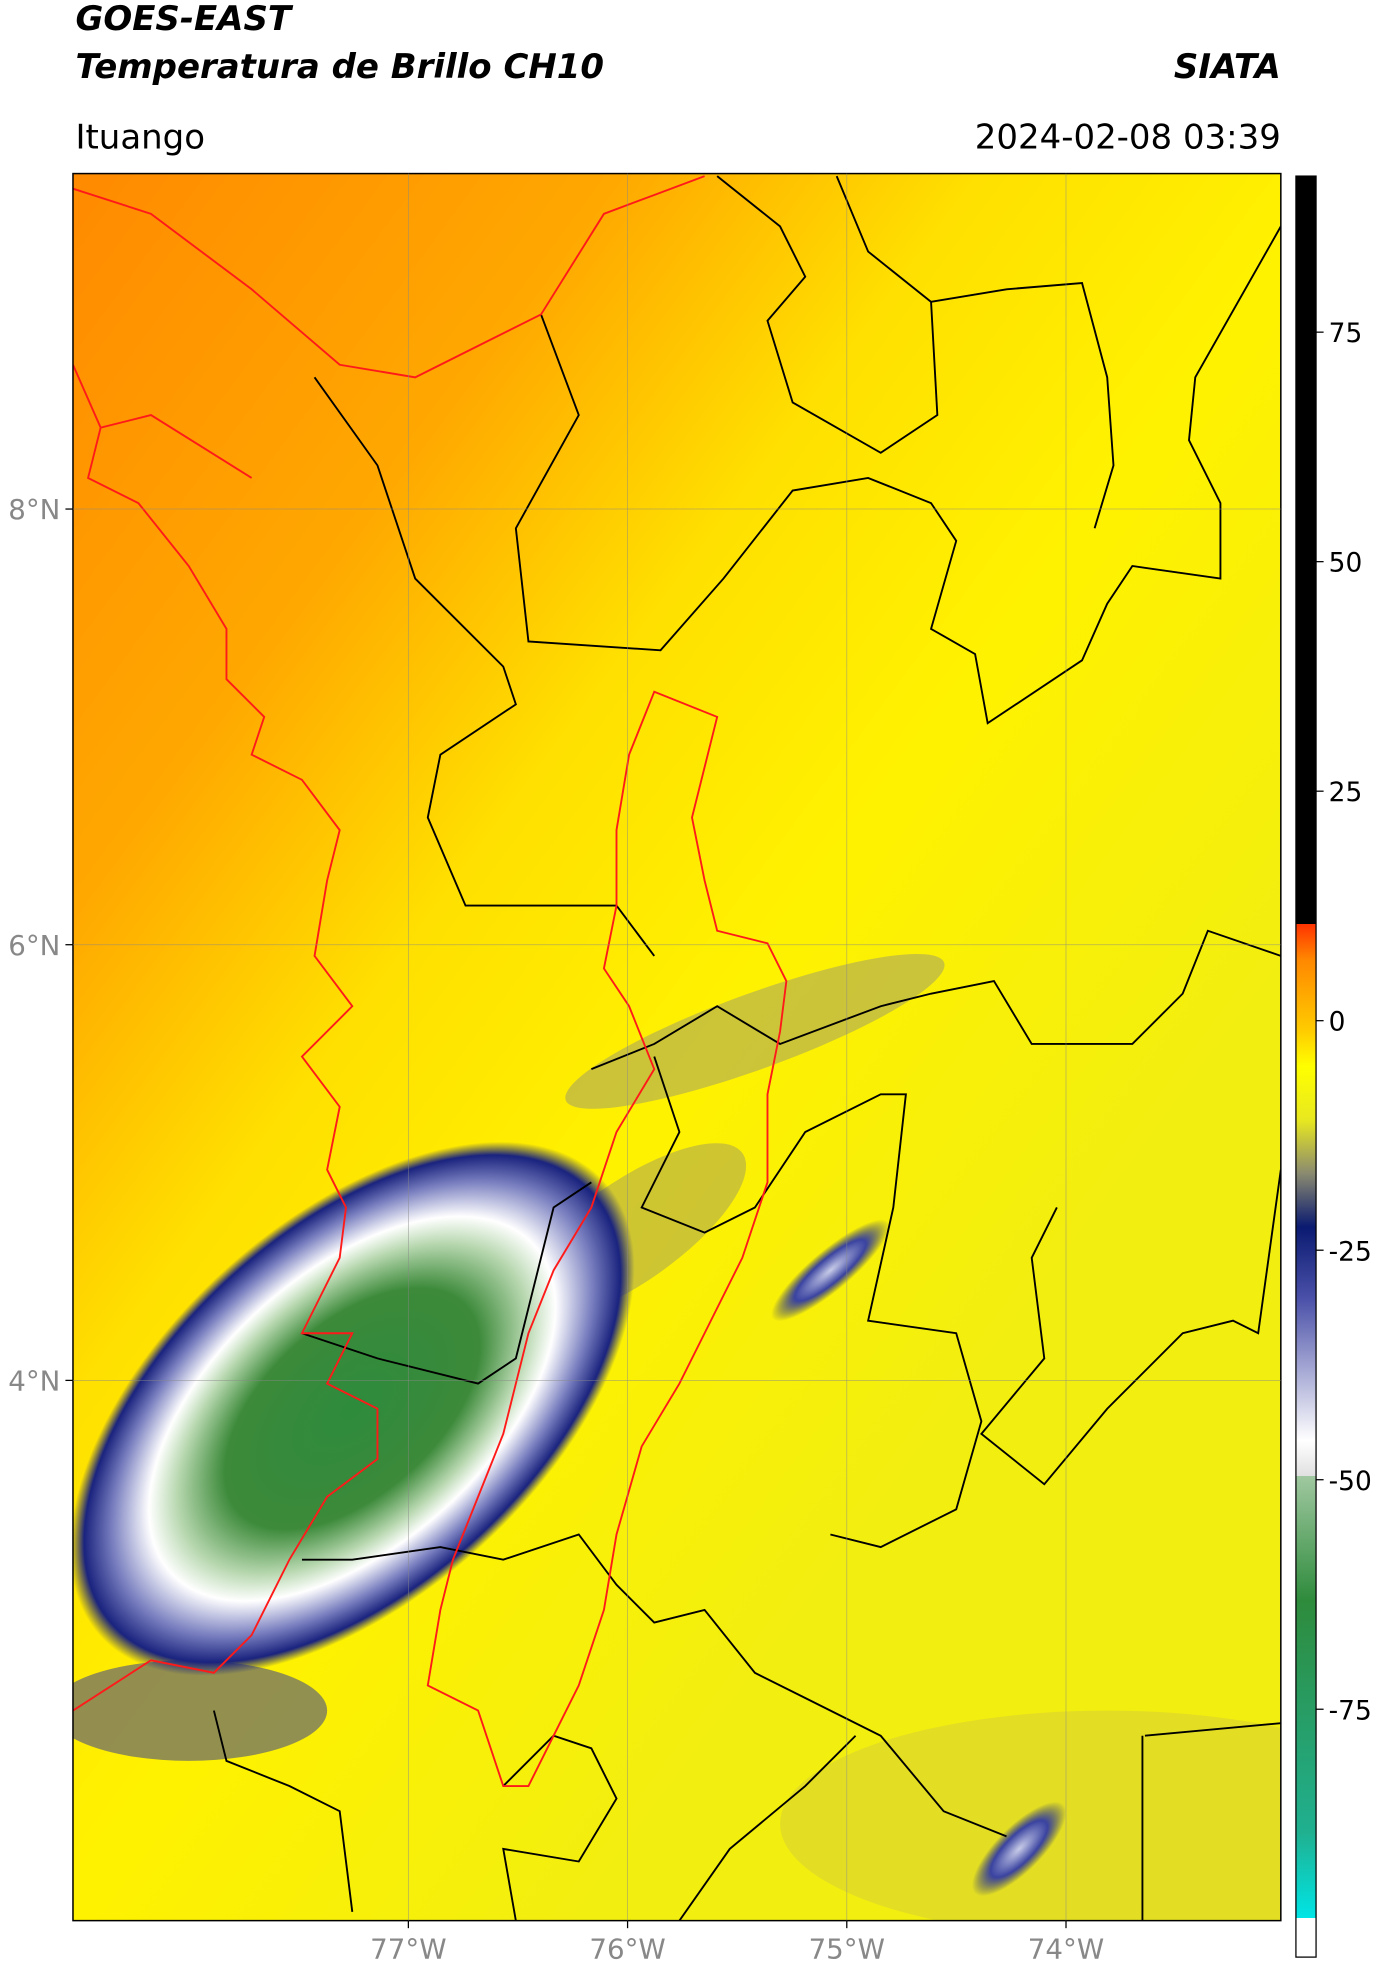 This screenshot has width=1384, height=1981. What do you see at coordinates (847, 1948) in the screenshot?
I see `x-tick-label: 75°W` at bounding box center [847, 1948].